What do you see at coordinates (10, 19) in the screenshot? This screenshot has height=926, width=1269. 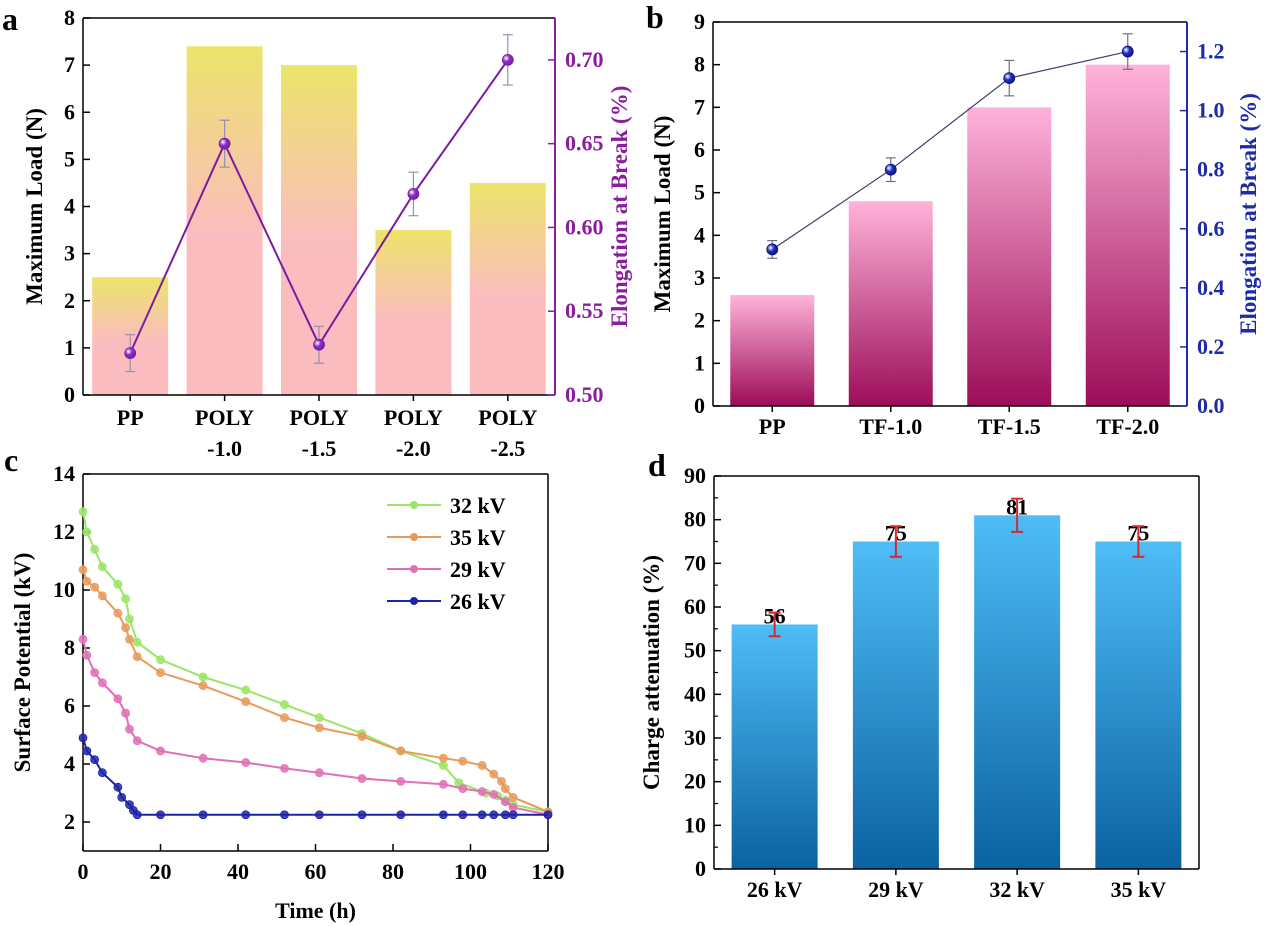 I see `panel-a-label: a` at bounding box center [10, 19].